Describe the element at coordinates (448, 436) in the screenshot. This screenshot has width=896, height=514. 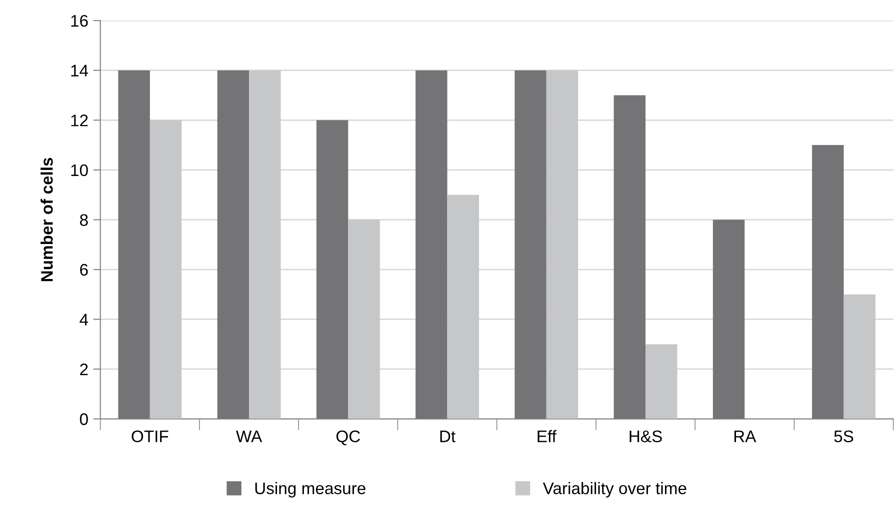
I see `x-tick-label: Dt` at that location.